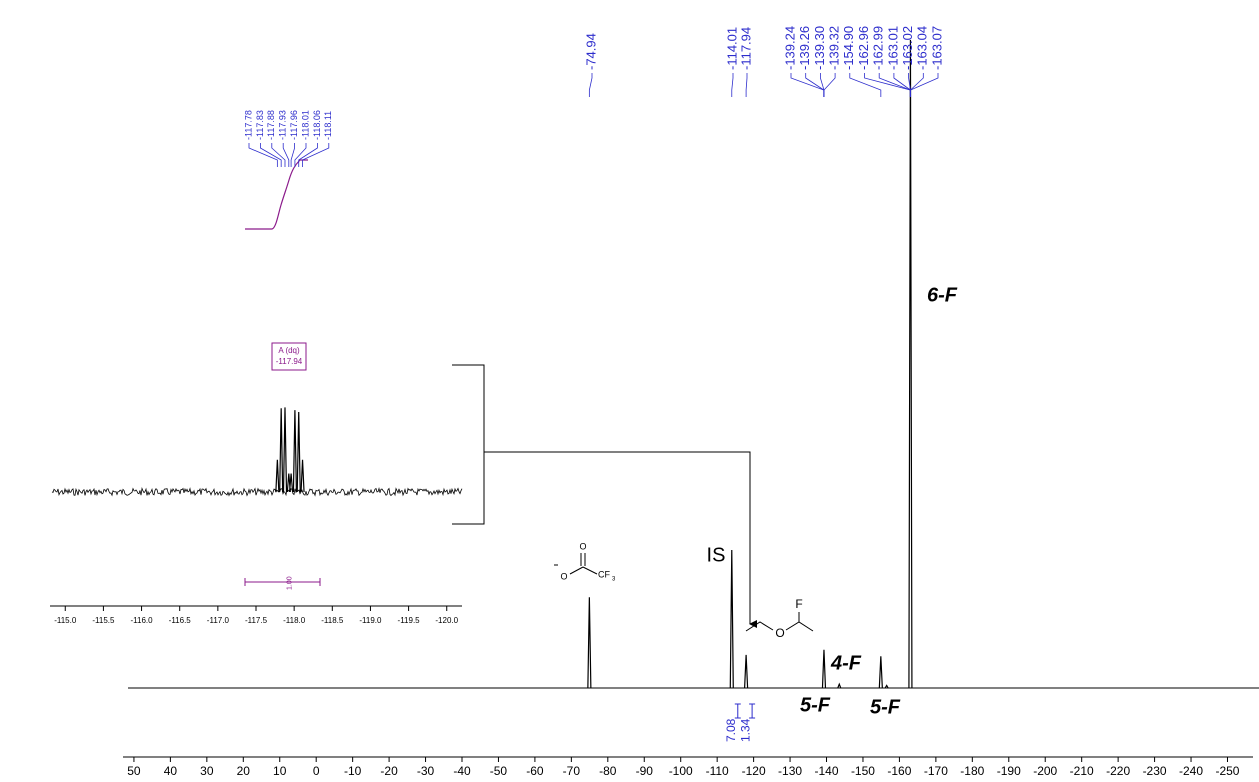 Image resolution: width=1259 pixels, height=782 pixels. I want to click on x-tick-label: -120, so click(754, 771).